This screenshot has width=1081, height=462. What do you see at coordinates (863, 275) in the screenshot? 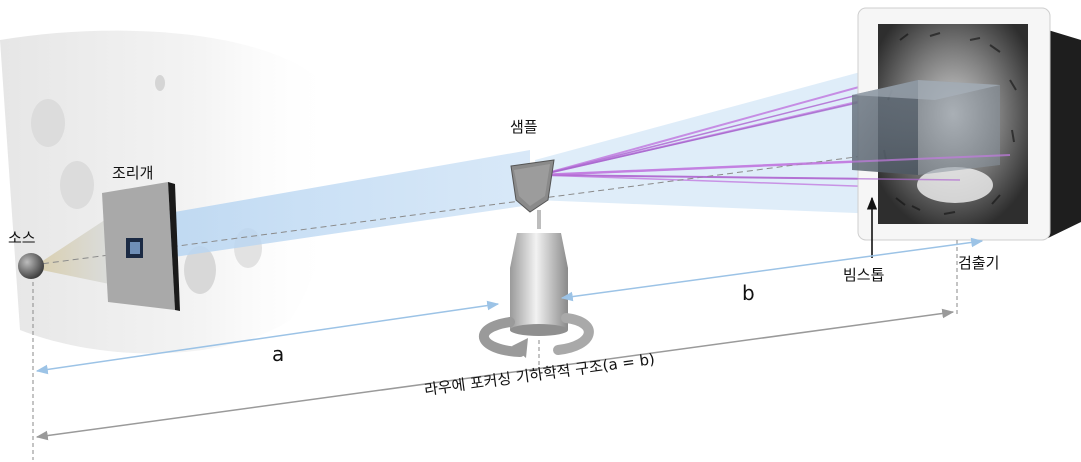
I see `beamstop-label: 빔스톱` at bounding box center [863, 275].